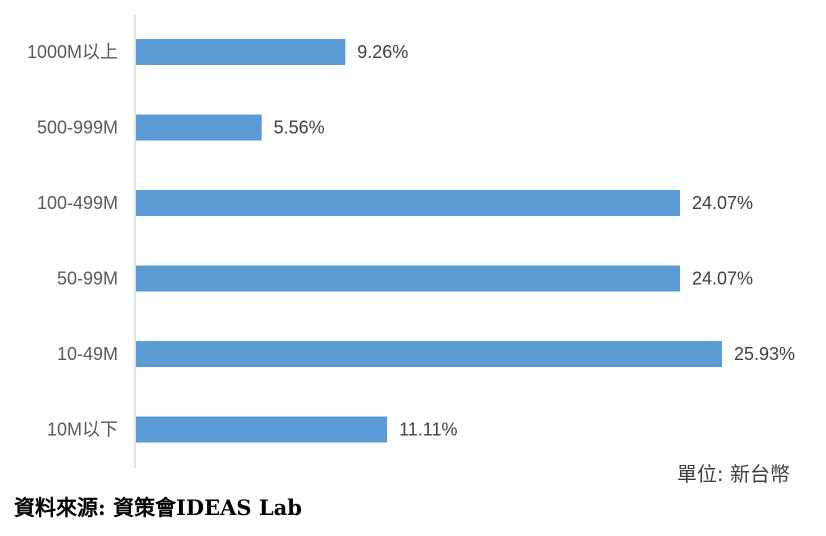 The width and height of the screenshot is (826, 536). What do you see at coordinates (722, 279) in the screenshot?
I see `value-label-3: 24.07%` at bounding box center [722, 279].